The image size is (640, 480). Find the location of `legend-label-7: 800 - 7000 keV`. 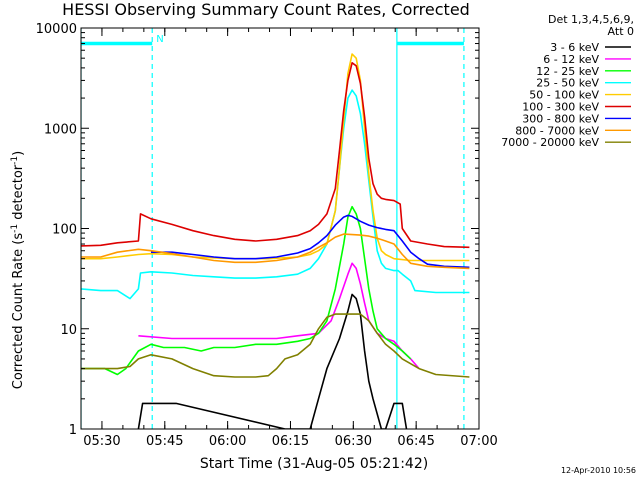

legend-label-7: 800 - 7000 keV is located at coordinates (557, 130).